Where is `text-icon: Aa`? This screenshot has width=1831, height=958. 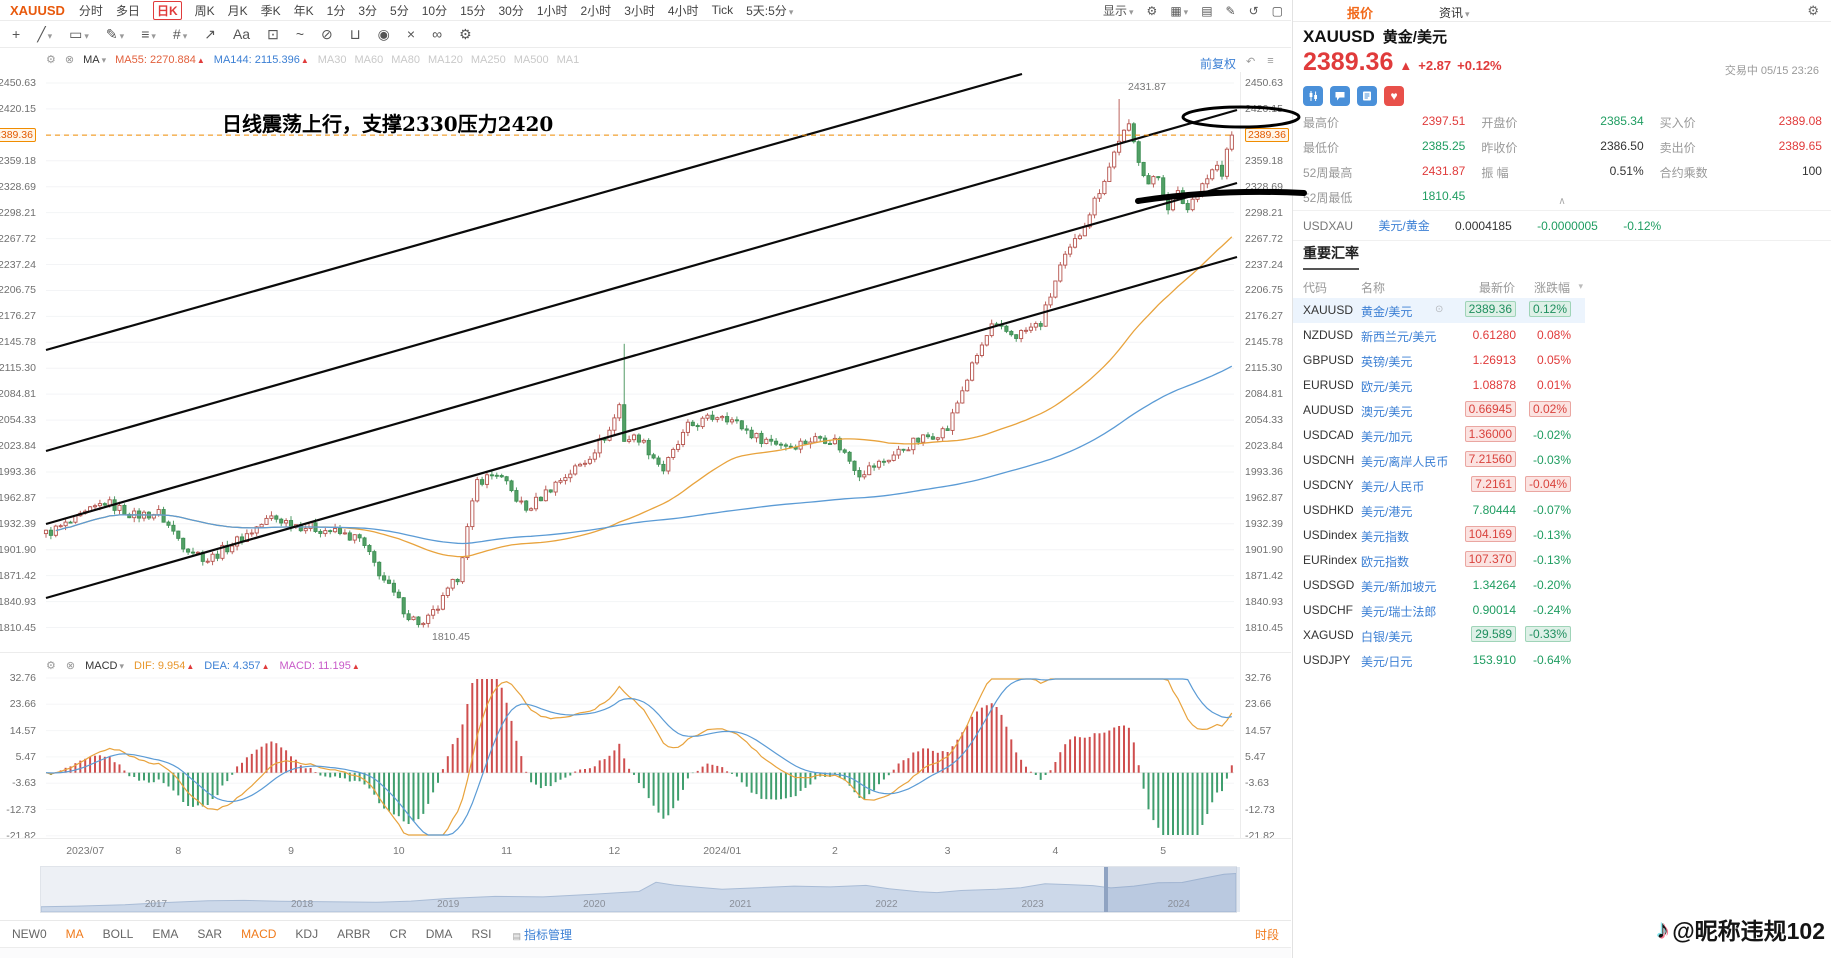
text-icon: Aa is located at coordinates (241, 34).